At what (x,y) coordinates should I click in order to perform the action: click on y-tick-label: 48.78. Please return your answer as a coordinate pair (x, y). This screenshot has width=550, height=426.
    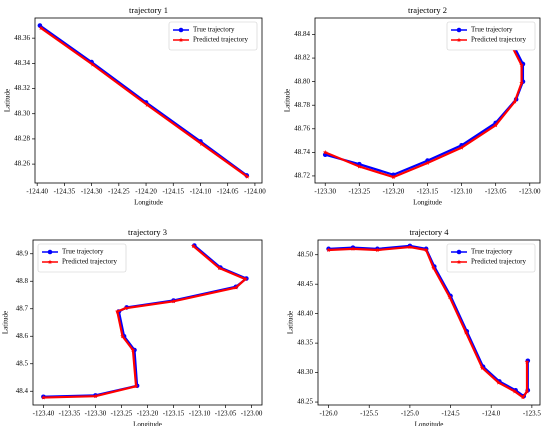
    Looking at the image, I should click on (302, 105).